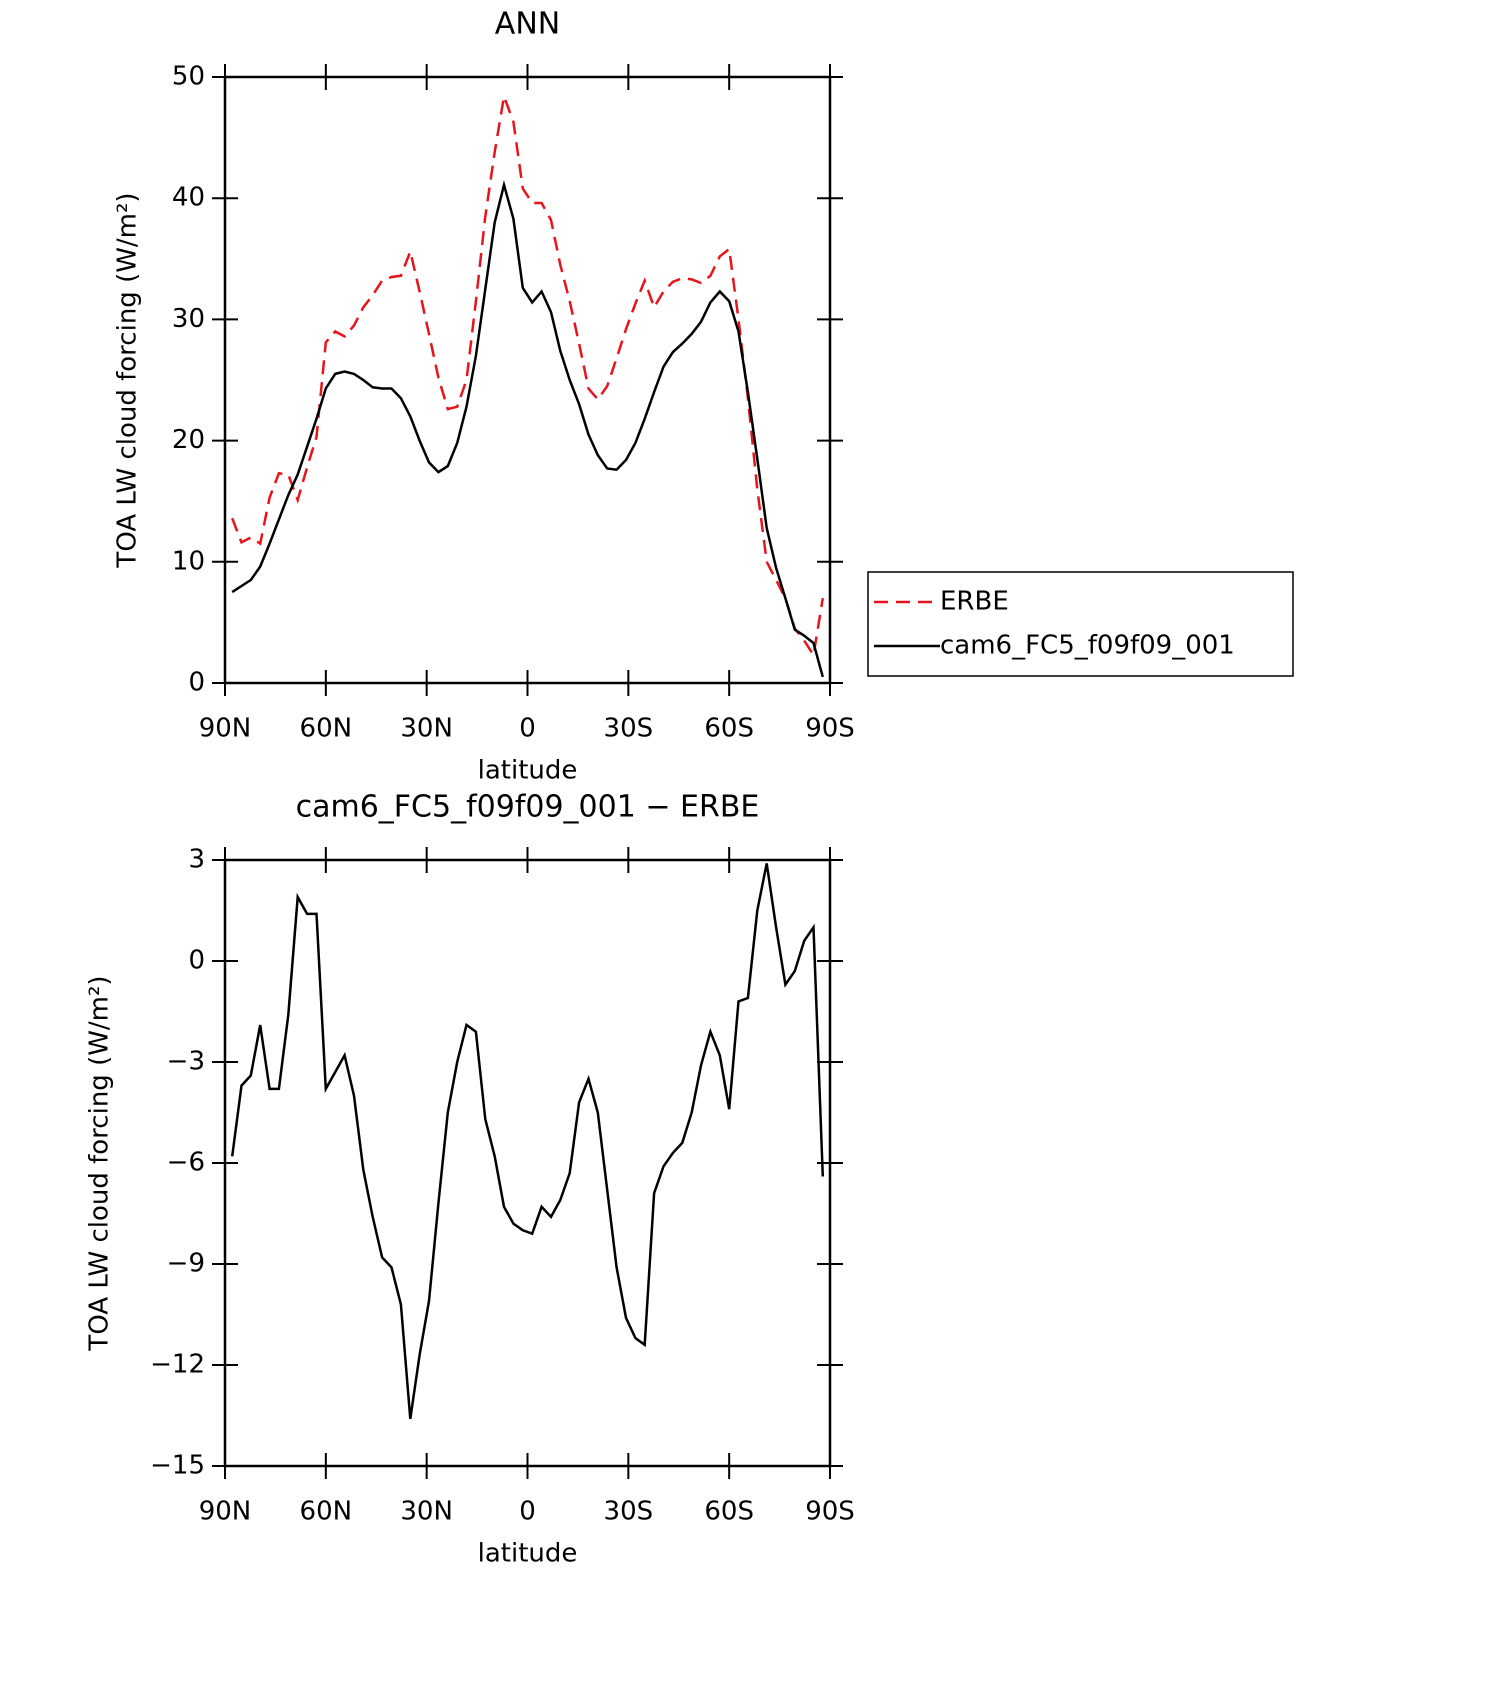 Image resolution: width=1498 pixels, height=1702 pixels. What do you see at coordinates (186, 1264) in the screenshot?
I see `y-tick-label: −9` at bounding box center [186, 1264].